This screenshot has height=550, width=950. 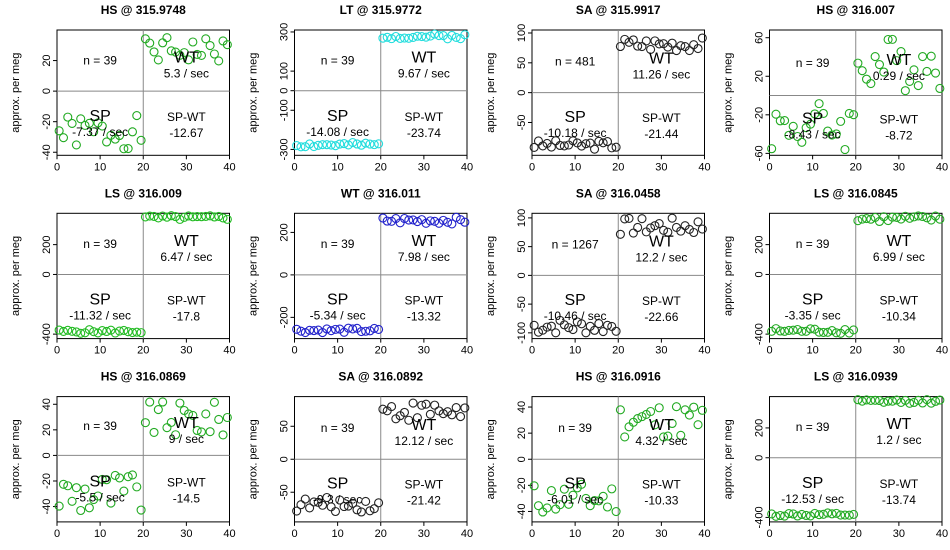 I want to click on y-tick-label: 0, so click(x=47, y=455).